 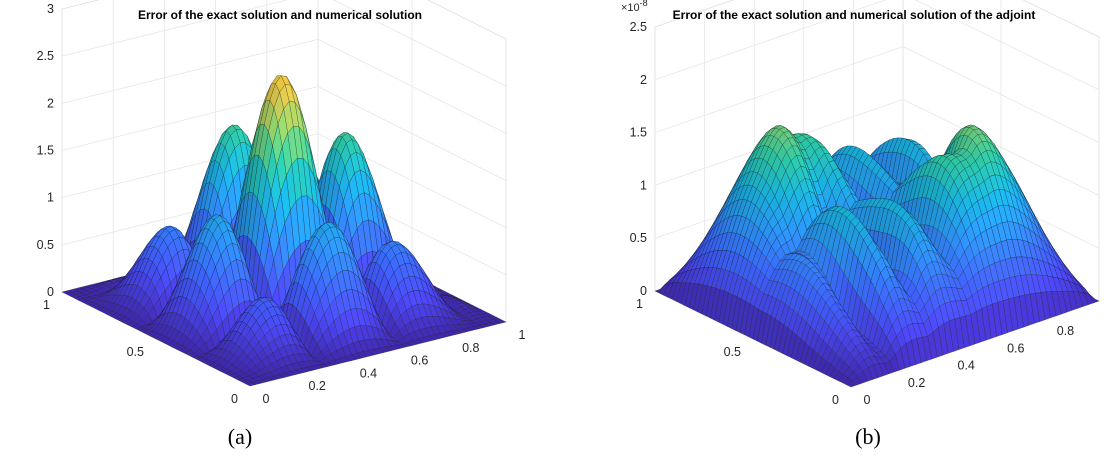 I want to click on z-tick-label: 3, so click(x=50, y=9).